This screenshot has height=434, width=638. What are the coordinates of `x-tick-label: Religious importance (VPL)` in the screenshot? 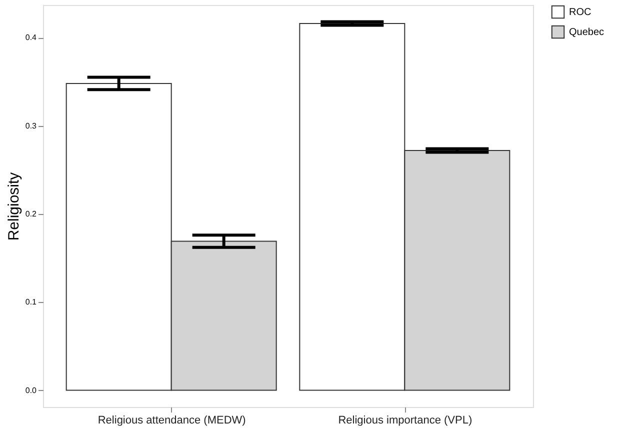 It's located at (405, 420).